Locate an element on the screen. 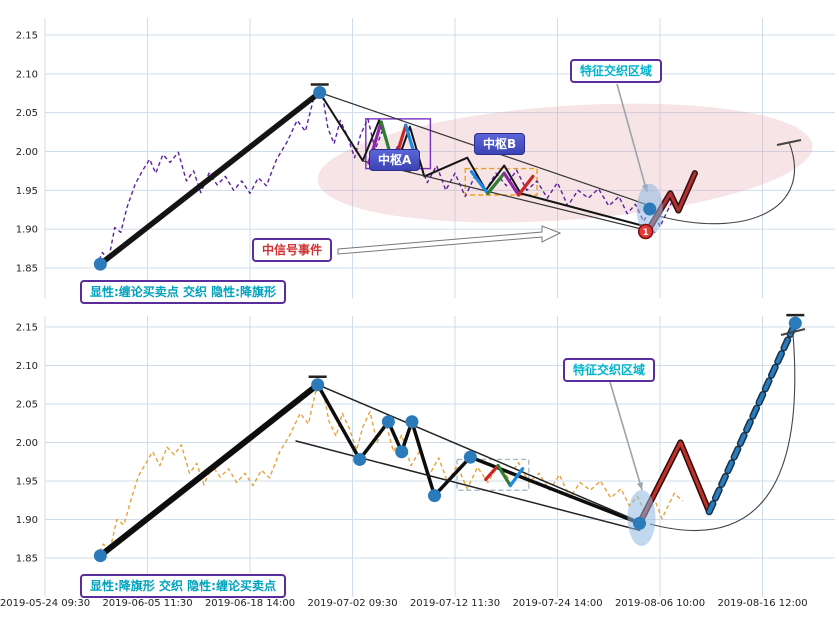  x-tick-label: 2019-07-24 14:00 is located at coordinates (557, 603).